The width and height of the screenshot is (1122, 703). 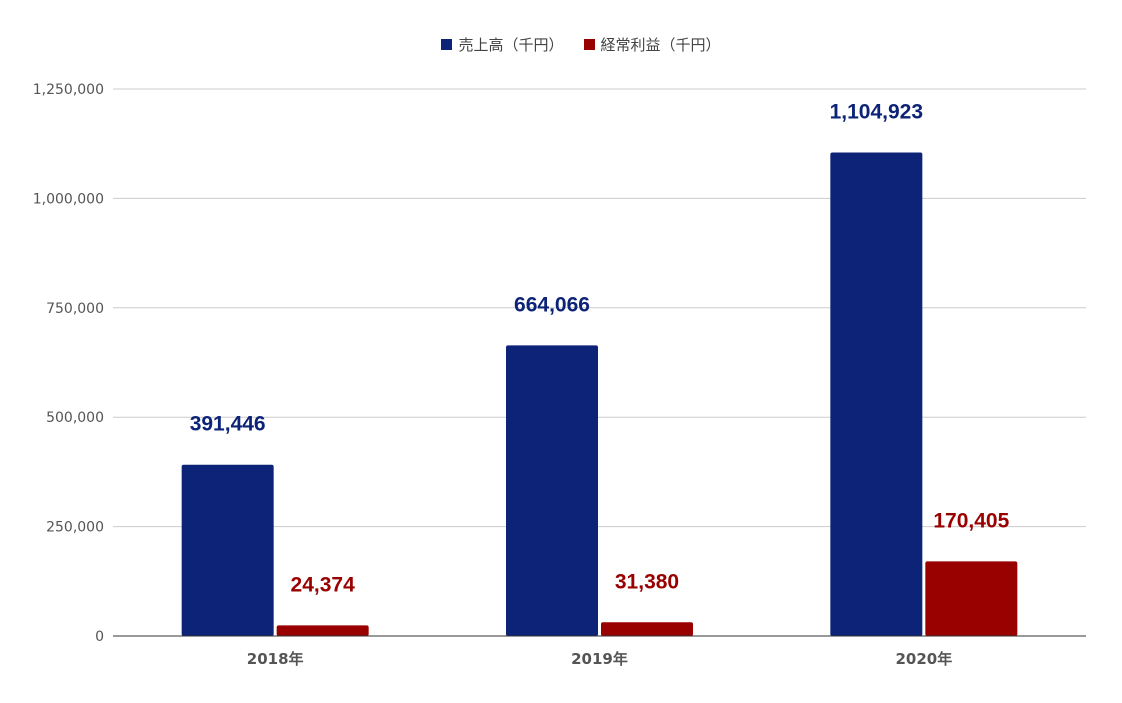 I want to click on data-label-sales: 664,066, so click(x=552, y=304).